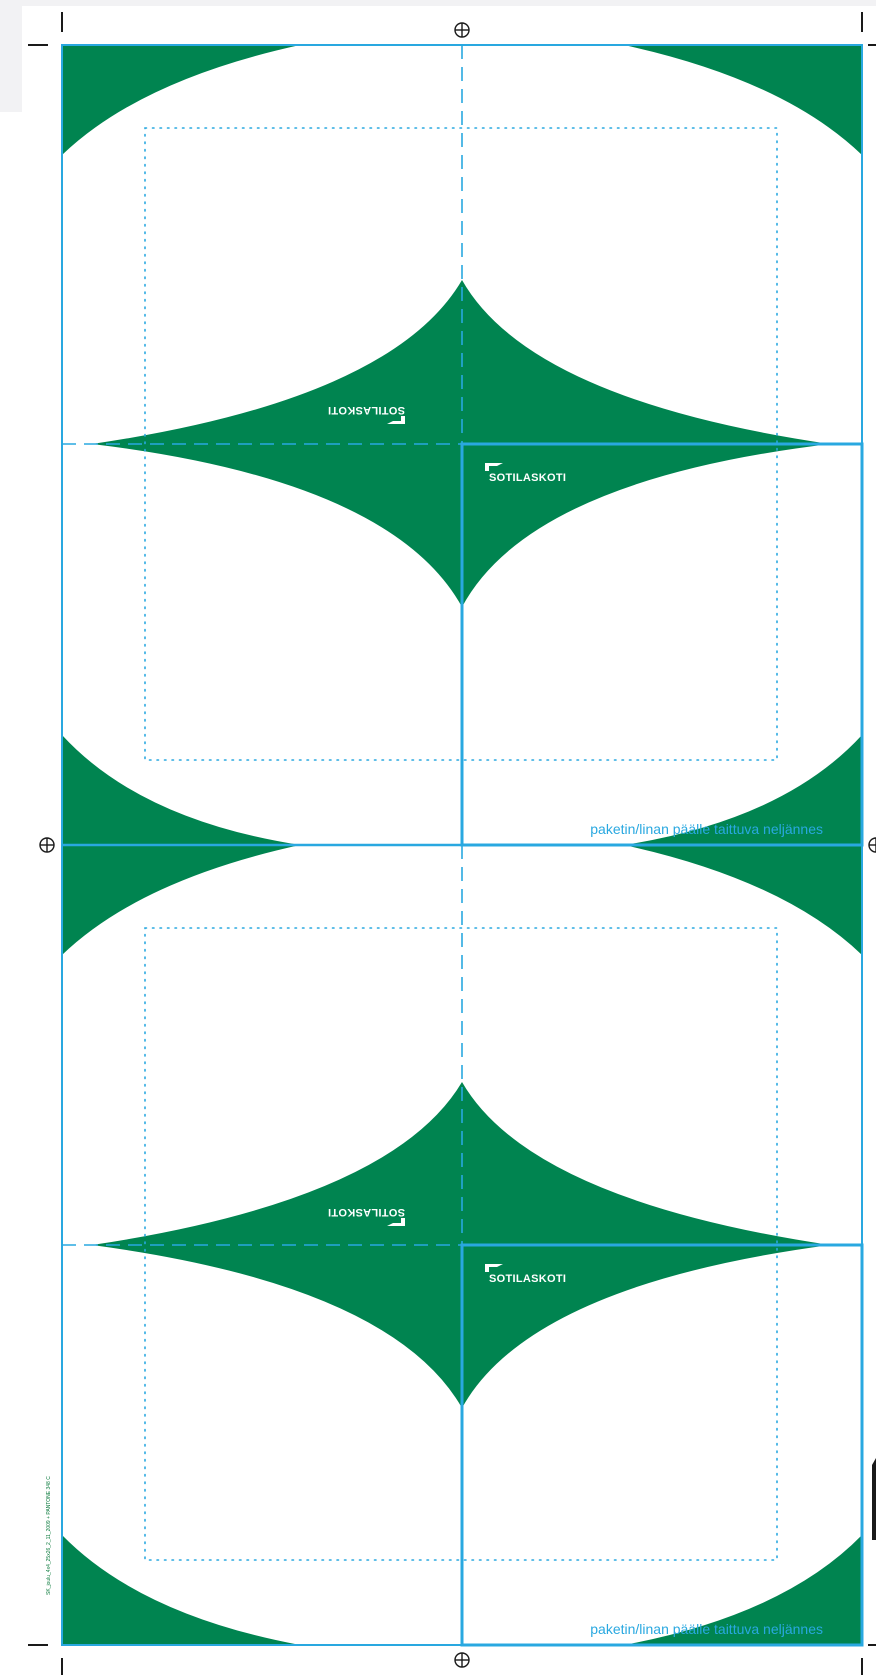  I want to click on fold-caption-top: paketin/linan päälle taittuva neljännes, so click(706, 829).